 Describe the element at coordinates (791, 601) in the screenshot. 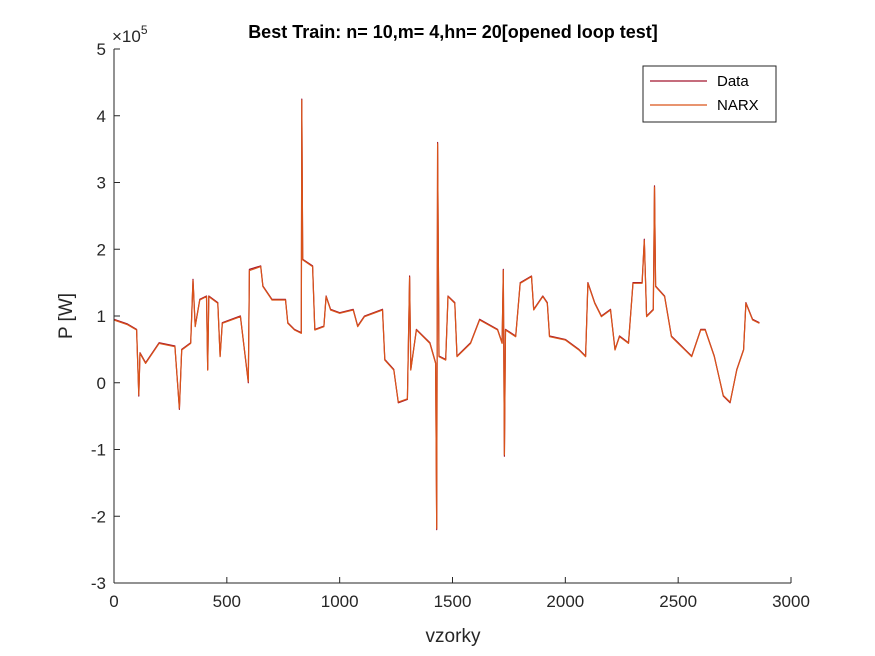

I see `x-tick-label: 3000` at that location.